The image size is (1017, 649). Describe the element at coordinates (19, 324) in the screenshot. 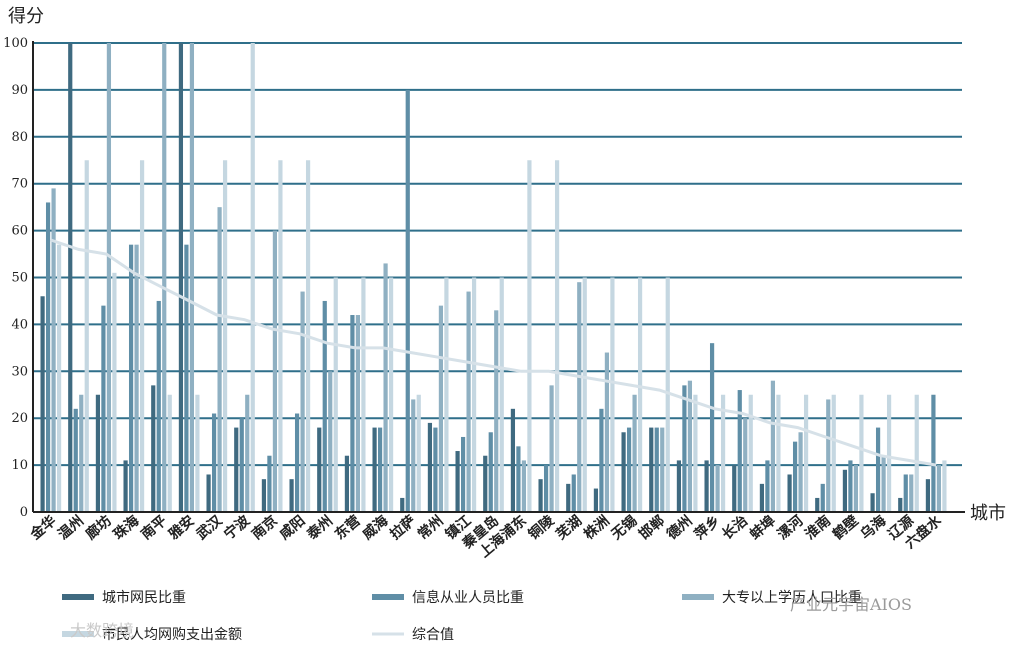

I see `y-tick-label: 40` at that location.